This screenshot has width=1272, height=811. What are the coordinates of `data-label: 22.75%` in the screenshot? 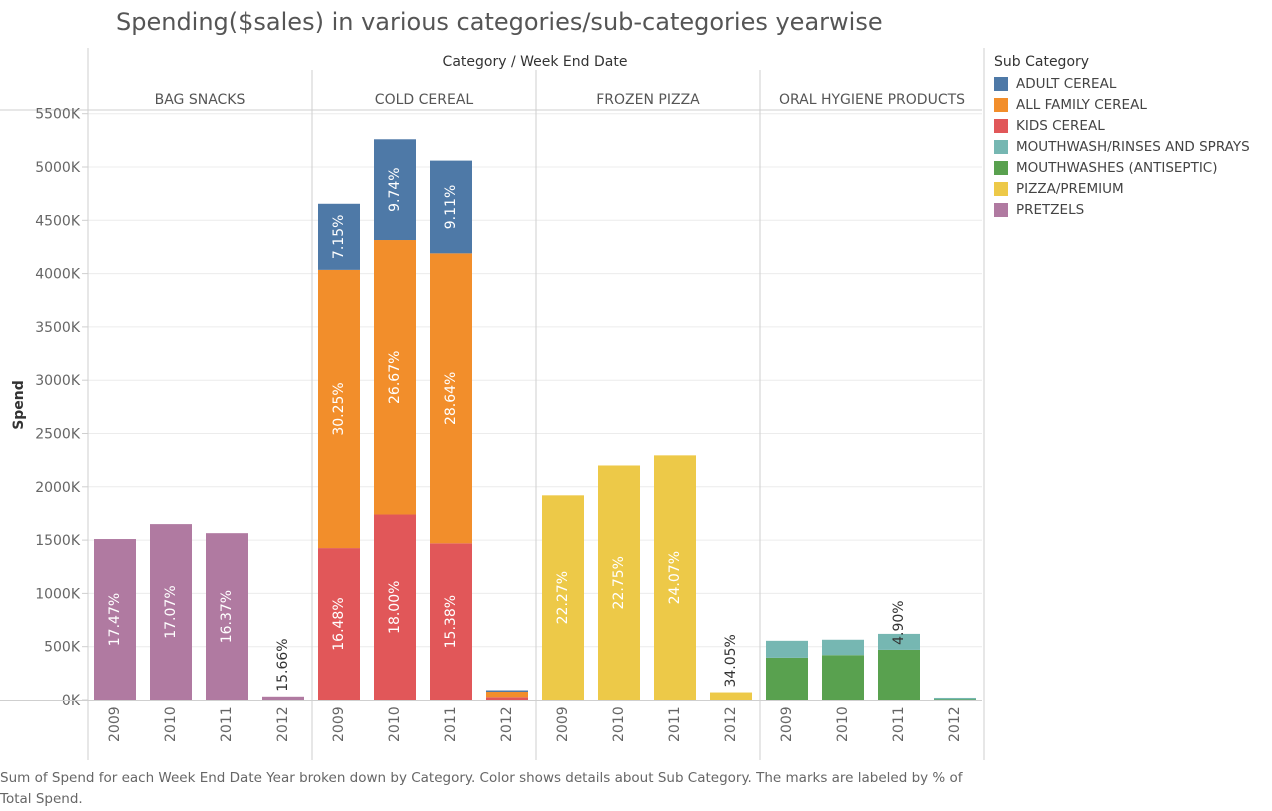 It's located at (619, 582).